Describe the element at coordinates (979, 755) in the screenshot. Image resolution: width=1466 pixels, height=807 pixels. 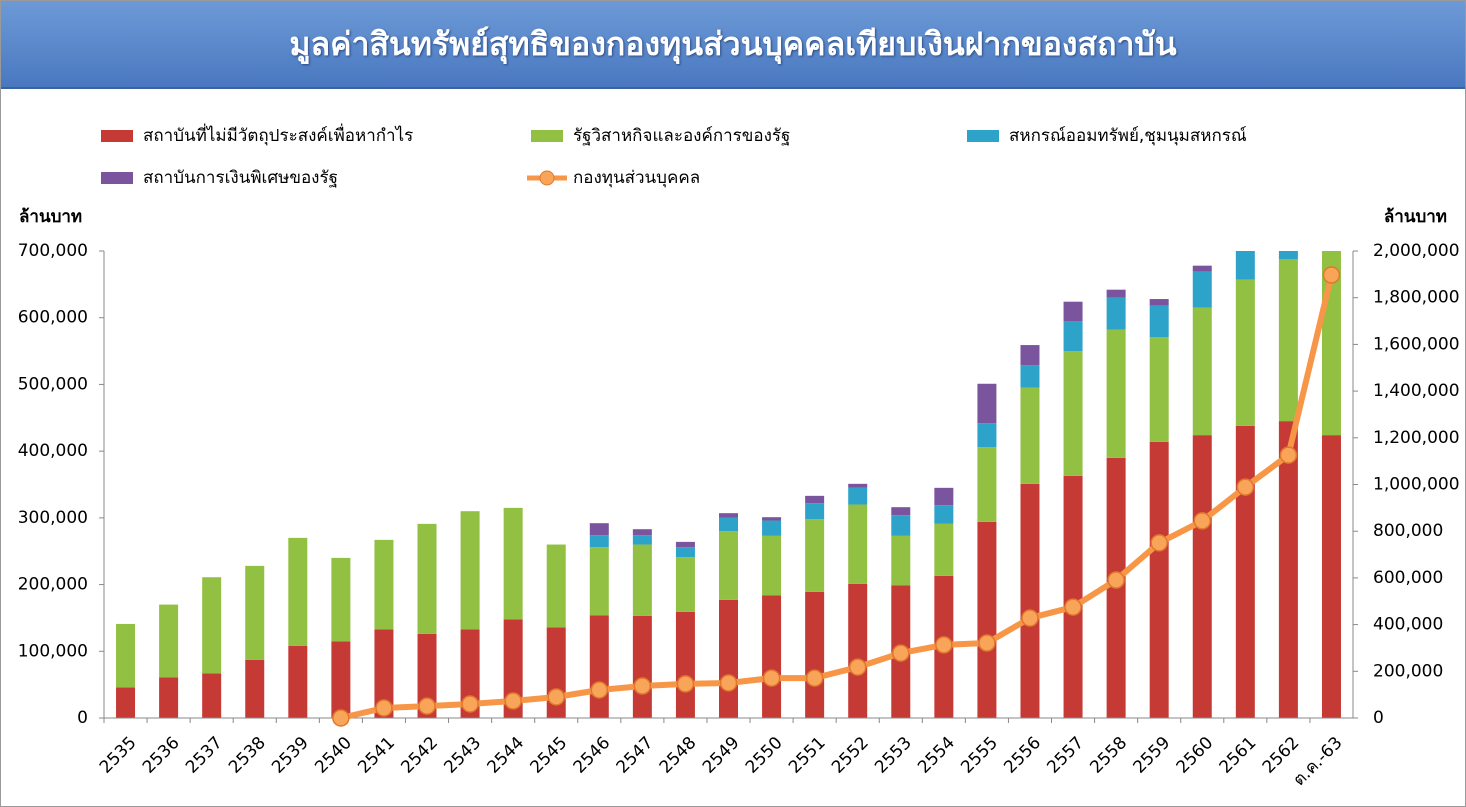
I see `x-tick-label: 2555` at that location.